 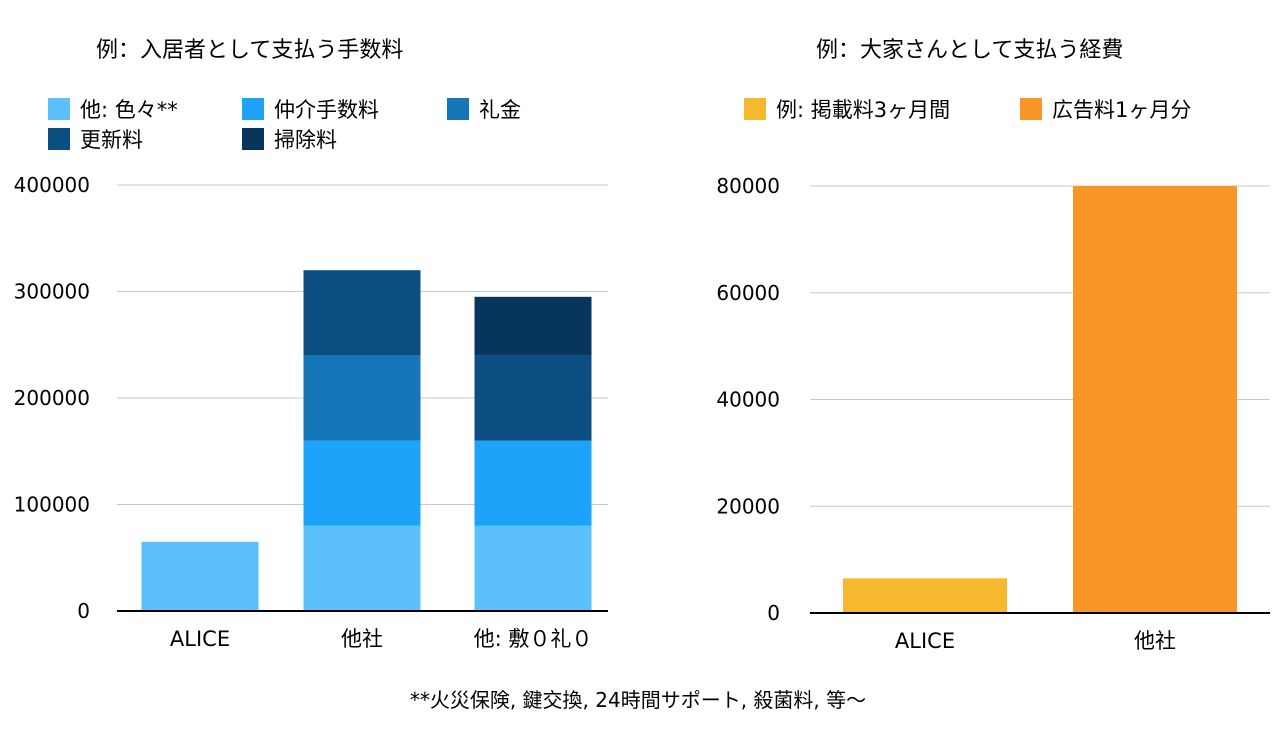 I want to click on legend-item-cleaning: 掃除料, so click(x=289, y=139).